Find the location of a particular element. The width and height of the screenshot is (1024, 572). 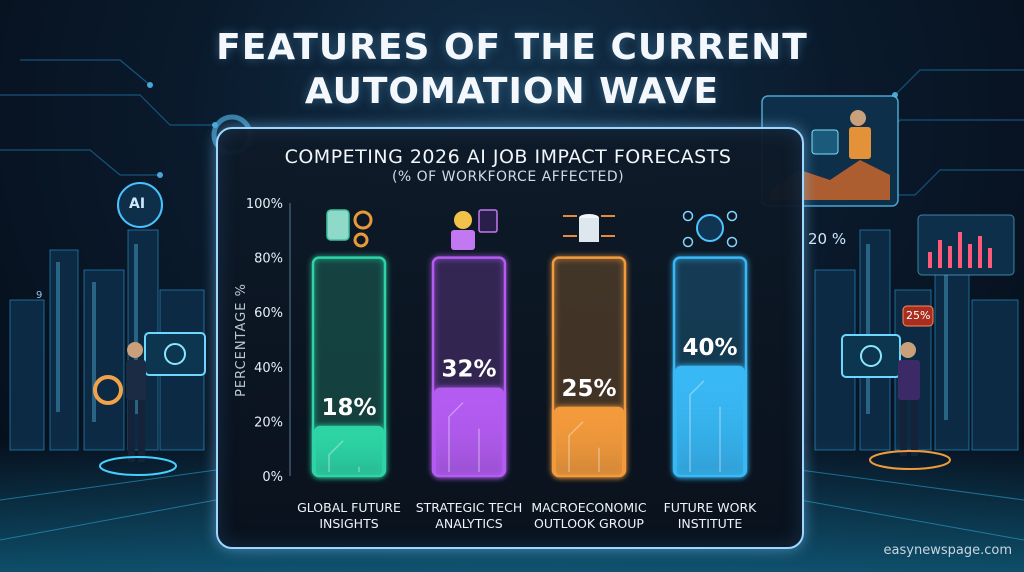

category-label: STRATEGIC TECH is located at coordinates (469, 507).